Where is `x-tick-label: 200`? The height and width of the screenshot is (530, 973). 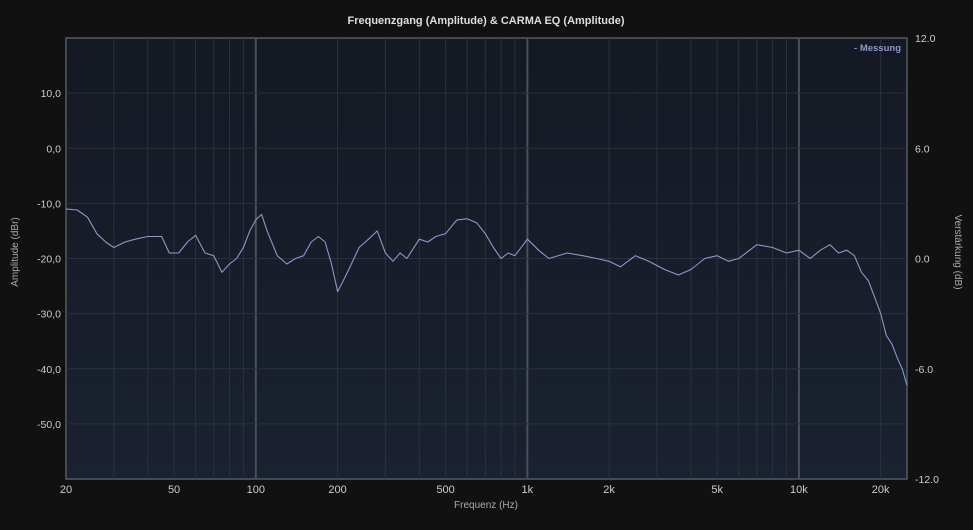 x-tick-label: 200 is located at coordinates (337, 490).